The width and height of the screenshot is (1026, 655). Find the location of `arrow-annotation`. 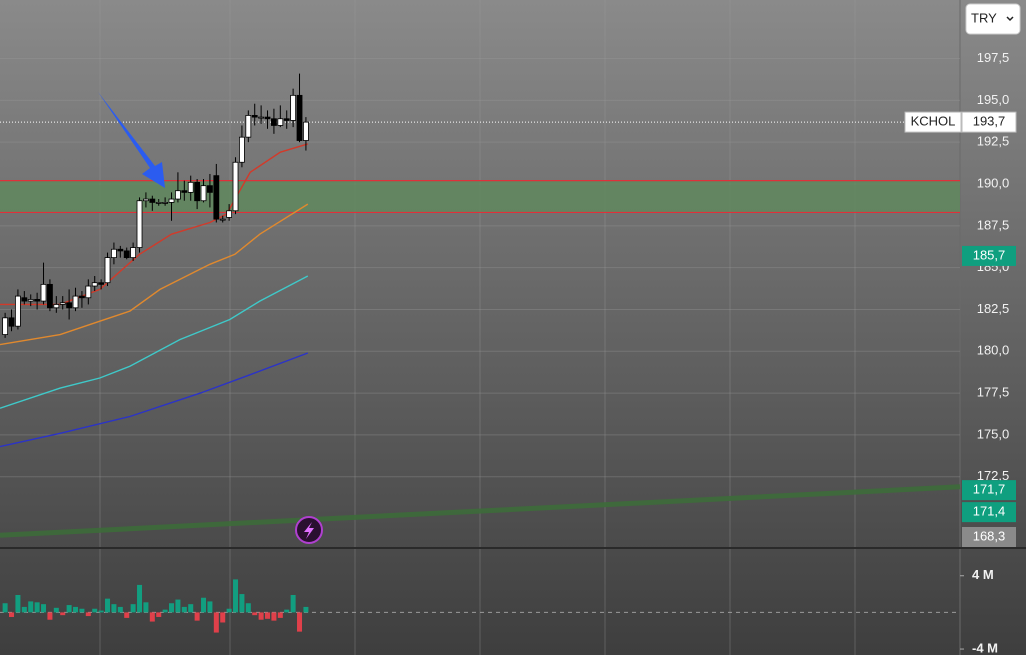

arrow-annotation is located at coordinates (131, 140).